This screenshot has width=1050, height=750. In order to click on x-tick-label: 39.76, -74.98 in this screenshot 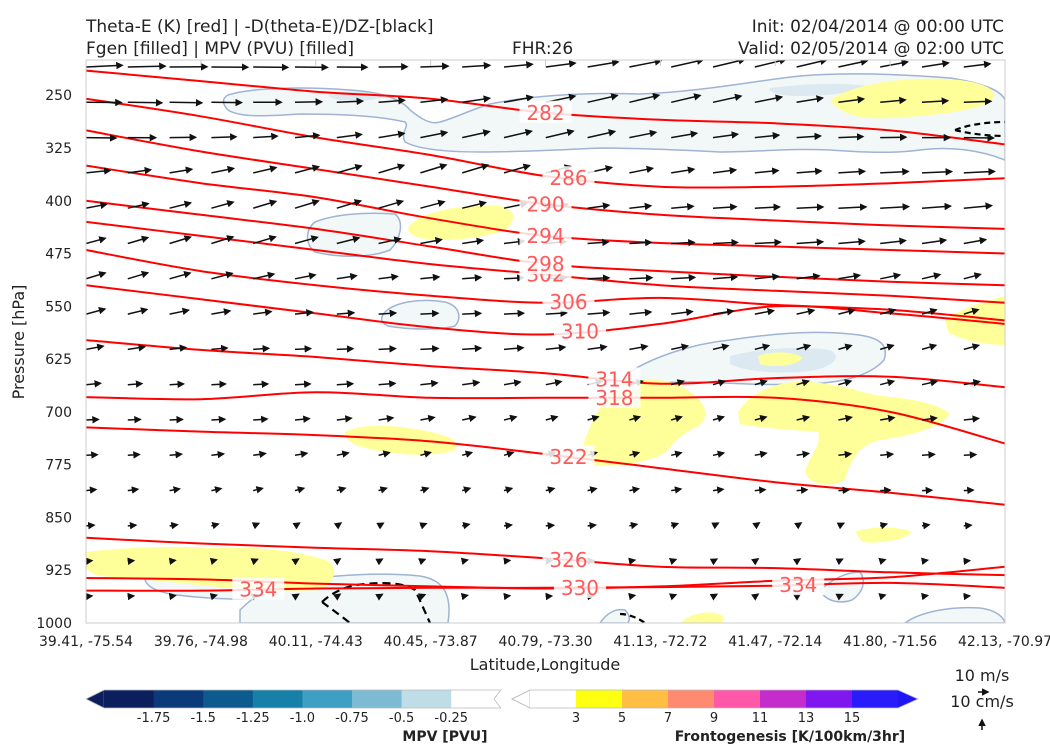, I will do `click(201, 642)`.